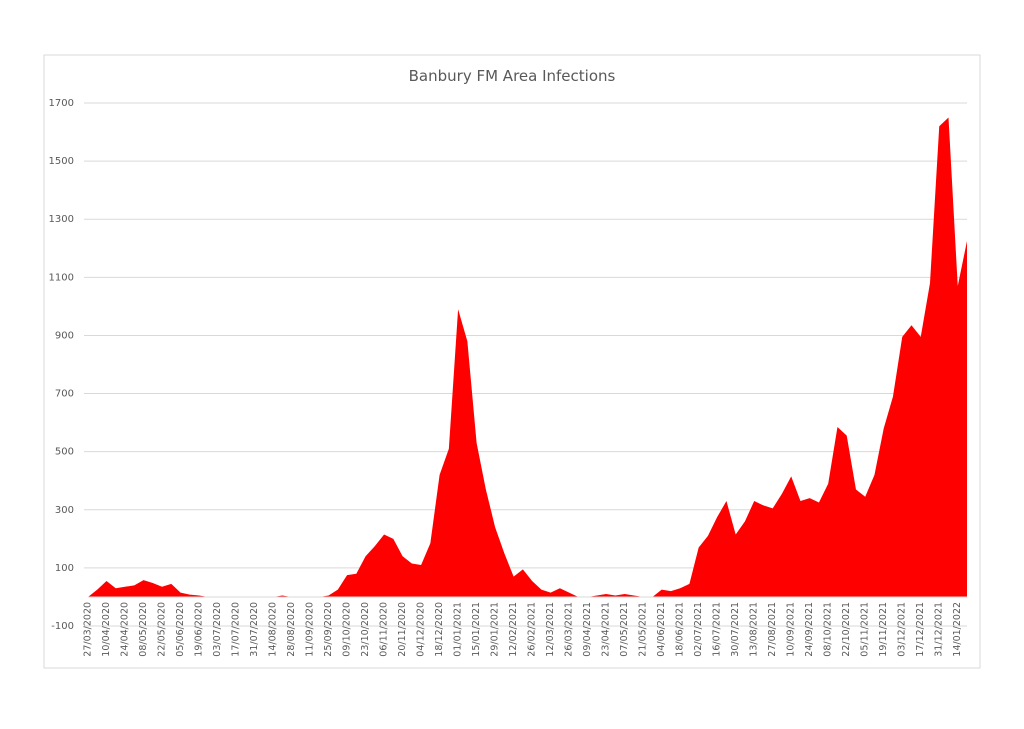  I want to click on x-tick-label: 10/09/2021, so click(791, 629).